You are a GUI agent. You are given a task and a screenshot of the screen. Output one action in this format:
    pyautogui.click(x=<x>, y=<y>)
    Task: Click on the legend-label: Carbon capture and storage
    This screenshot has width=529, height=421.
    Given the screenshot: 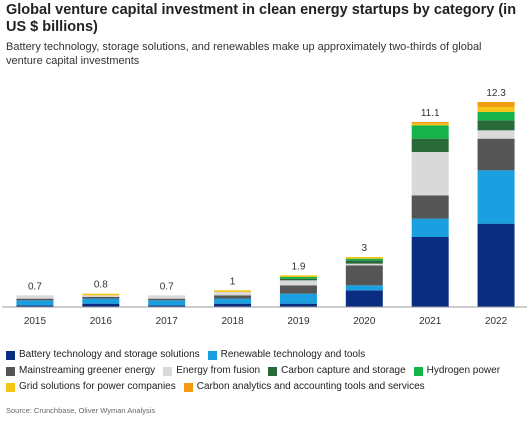 What is the action you would take?
    pyautogui.click(x=343, y=370)
    